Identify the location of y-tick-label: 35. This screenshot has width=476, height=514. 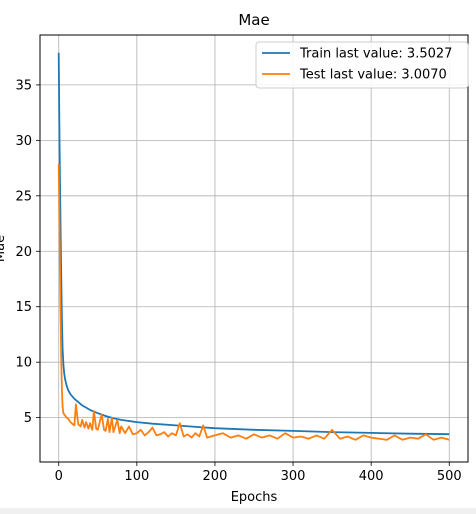
(23, 85).